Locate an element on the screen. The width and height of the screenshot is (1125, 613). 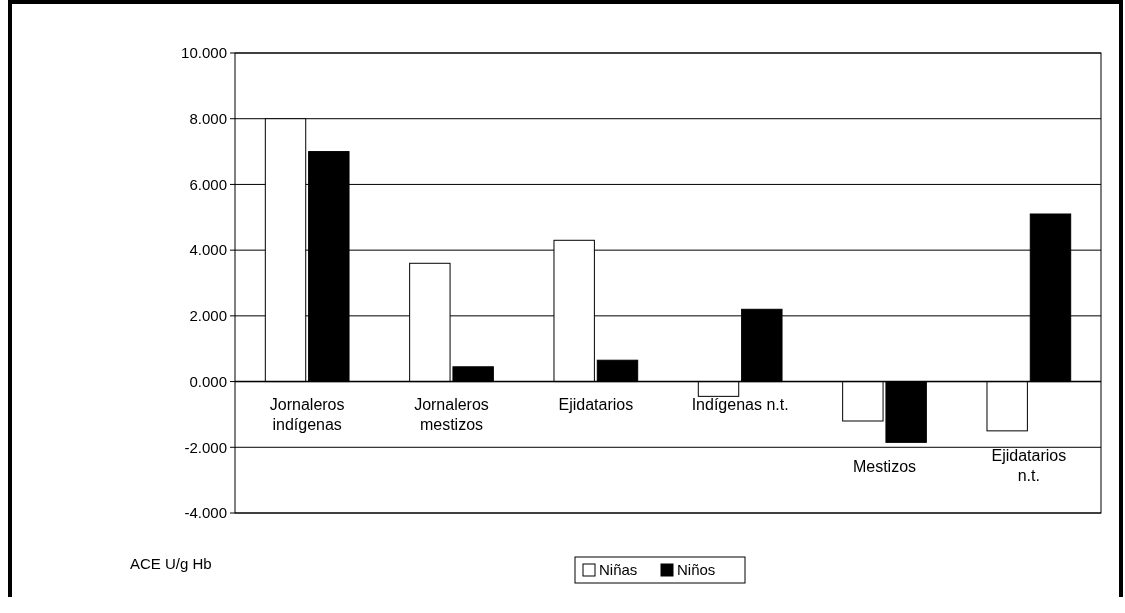
y-tick-label: 0.000 is located at coordinates (208, 381).